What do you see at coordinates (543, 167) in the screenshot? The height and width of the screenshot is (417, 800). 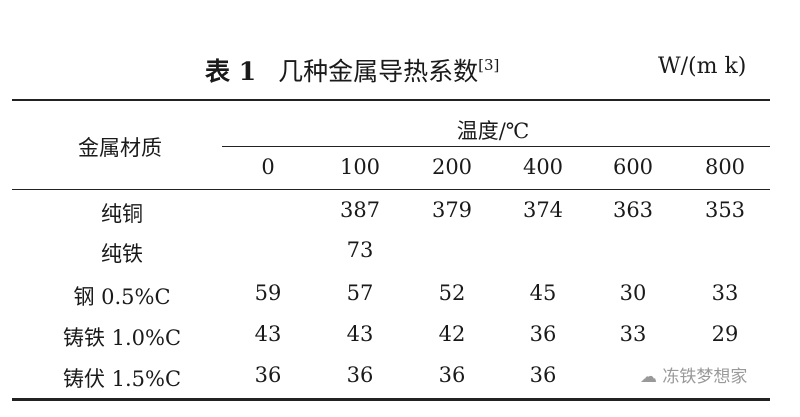 I see `column-header: 400` at bounding box center [543, 167].